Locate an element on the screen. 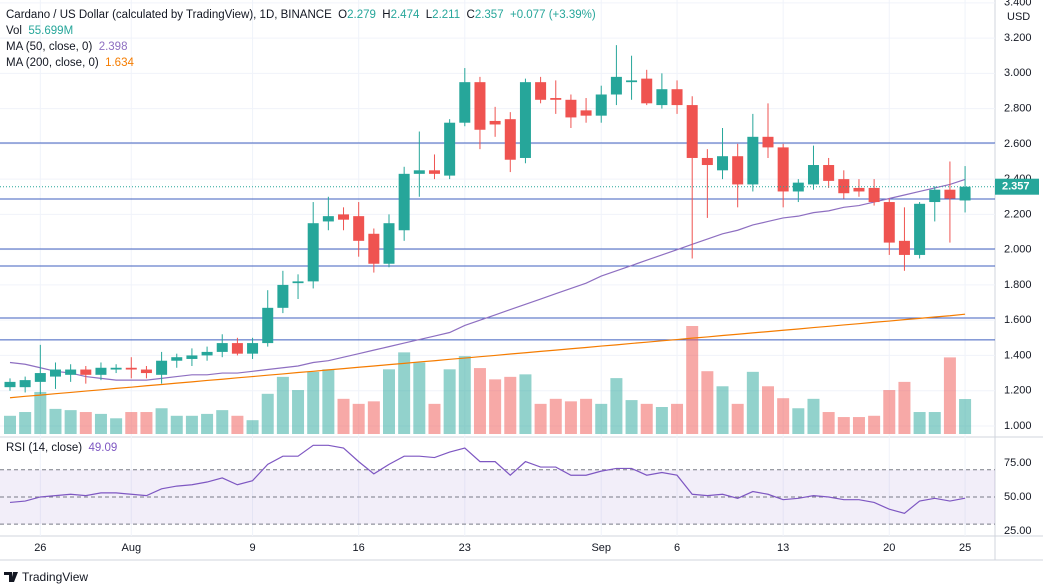 The width and height of the screenshot is (1043, 586). footer: TradingView is located at coordinates (55, 577).